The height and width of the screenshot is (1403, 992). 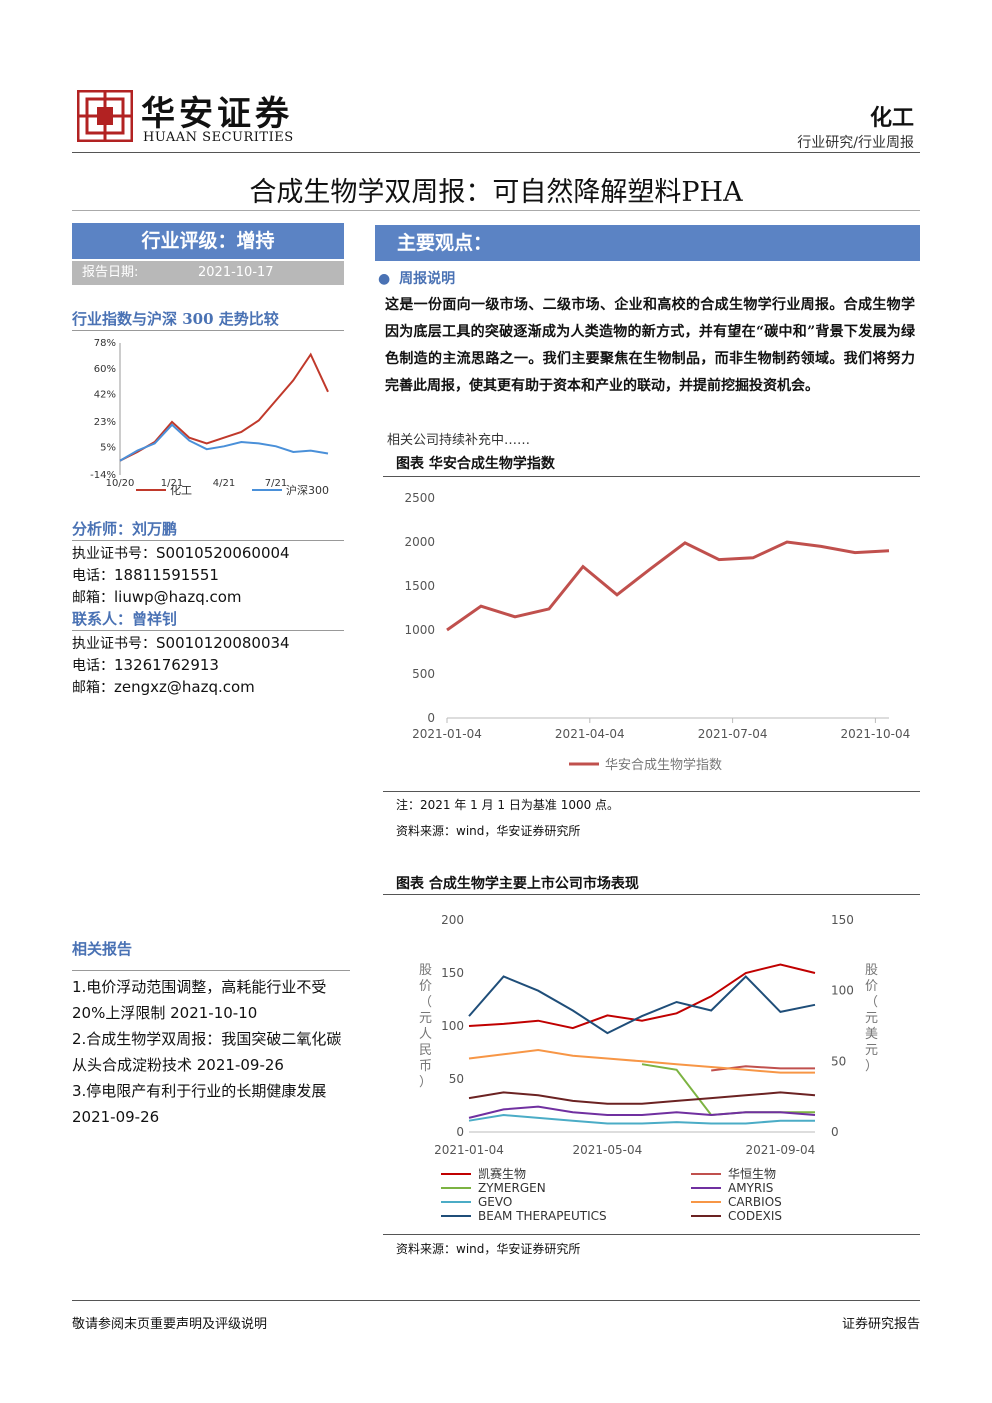 What do you see at coordinates (419, 630) in the screenshot?
I see `y-tick-label: 1000` at bounding box center [419, 630].